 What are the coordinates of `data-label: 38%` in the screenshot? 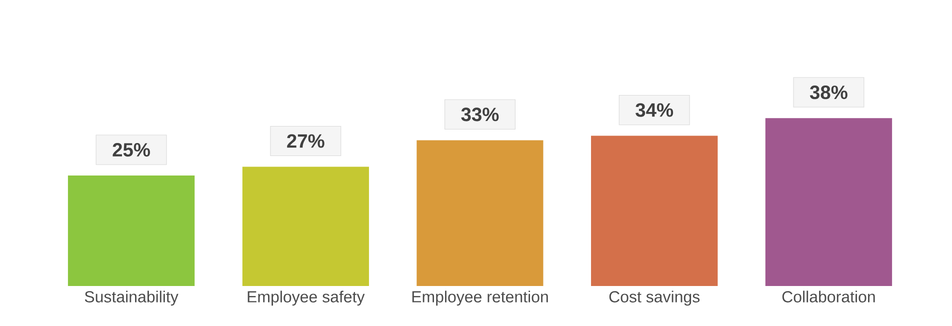 It's located at (829, 93).